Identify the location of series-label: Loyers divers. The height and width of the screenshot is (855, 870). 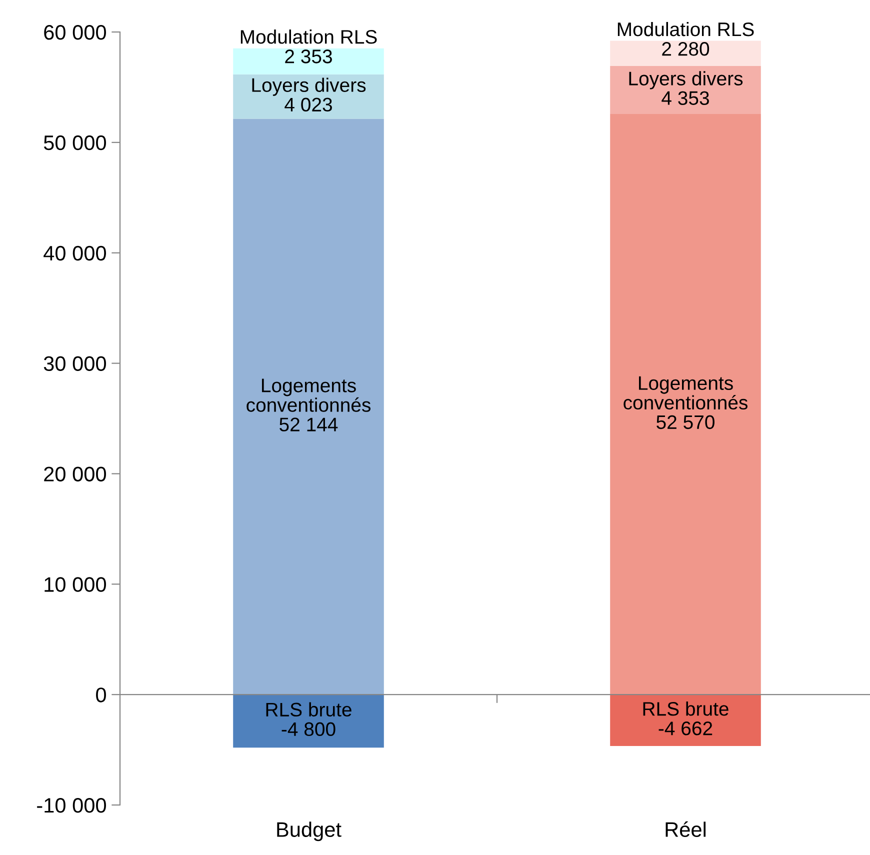
(309, 87).